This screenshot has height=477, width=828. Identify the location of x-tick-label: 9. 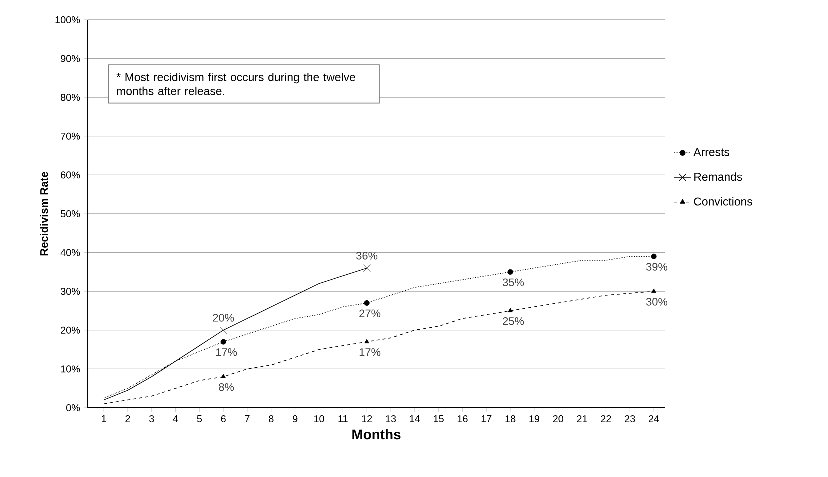
(295, 419).